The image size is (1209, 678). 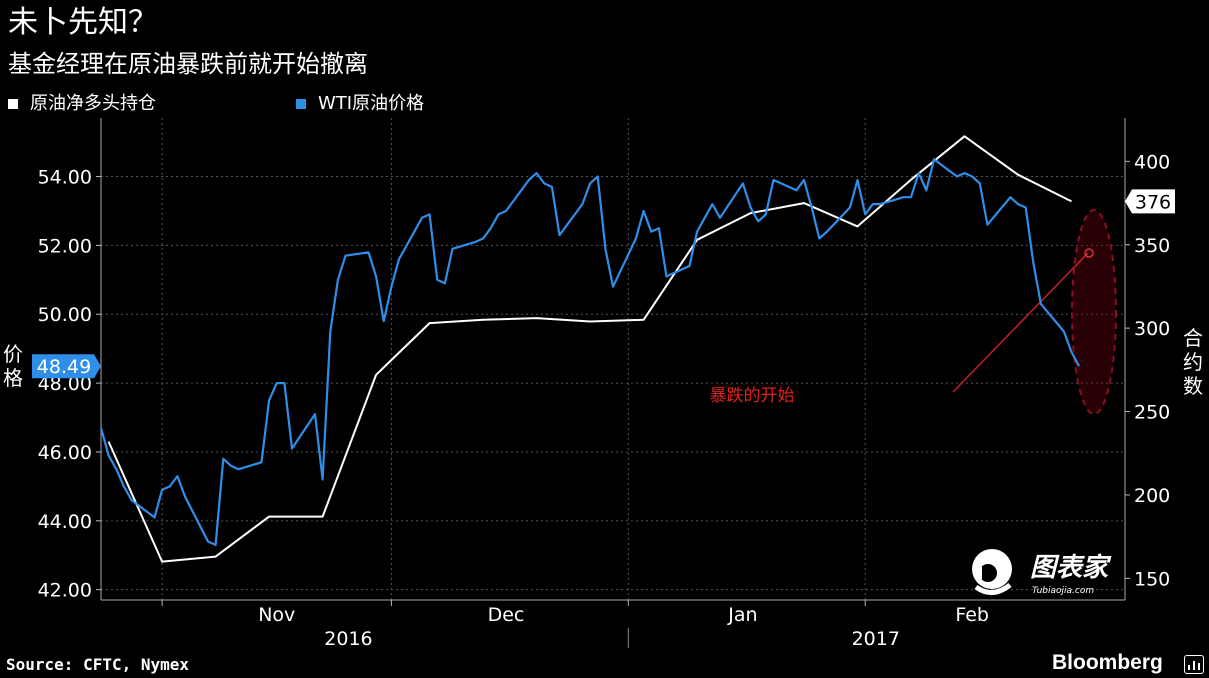 I want to click on value-marker-left-box, so click(x=66, y=366).